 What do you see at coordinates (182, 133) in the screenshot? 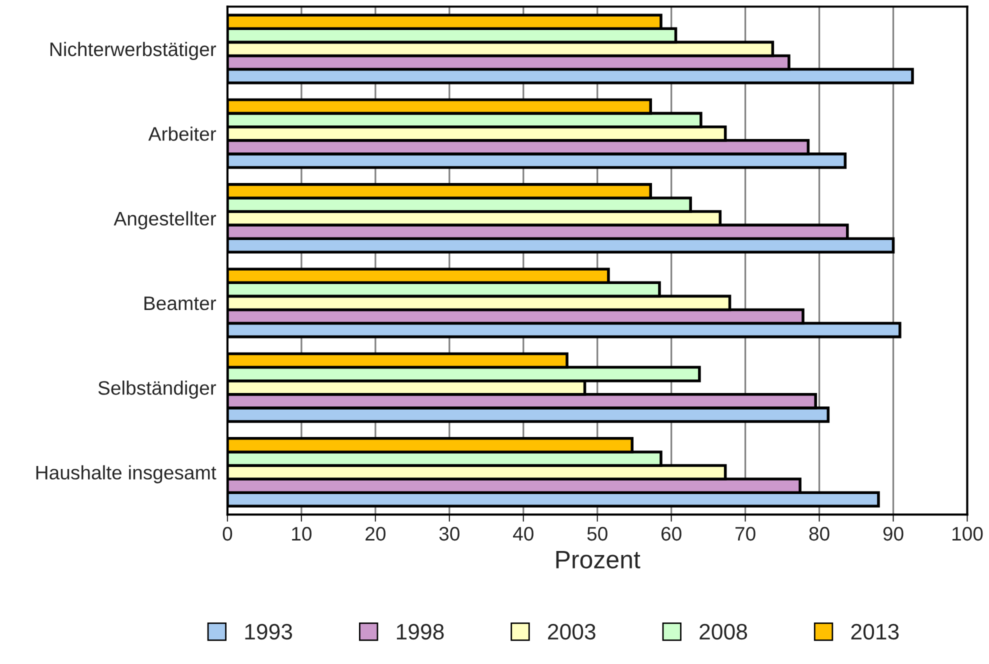
I see `y-tick-label: Arbeiter` at bounding box center [182, 133].